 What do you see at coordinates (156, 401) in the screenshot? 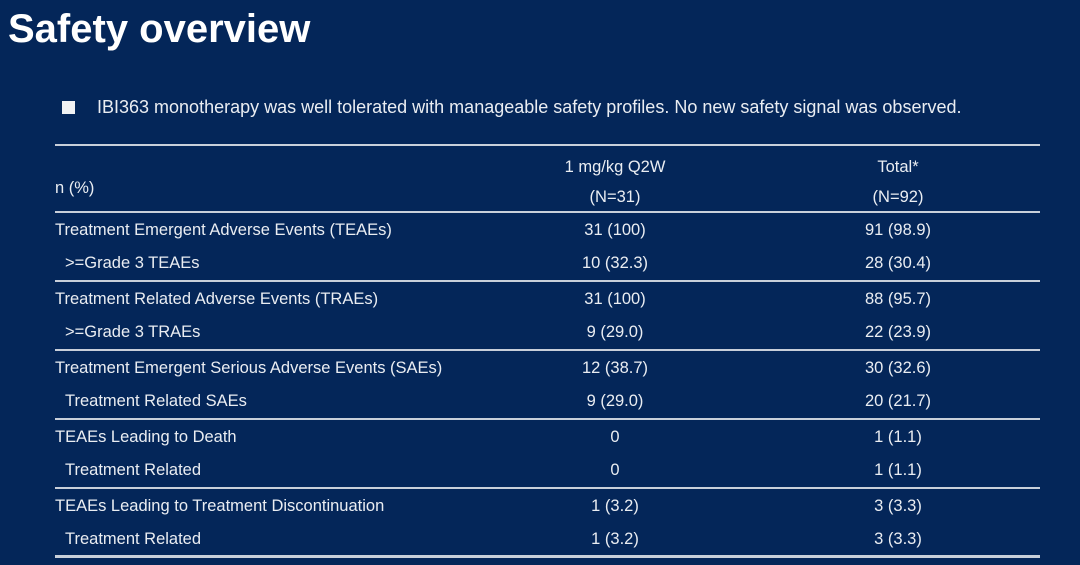
I see `row-label: Treatment Related SAEs` at bounding box center [156, 401].